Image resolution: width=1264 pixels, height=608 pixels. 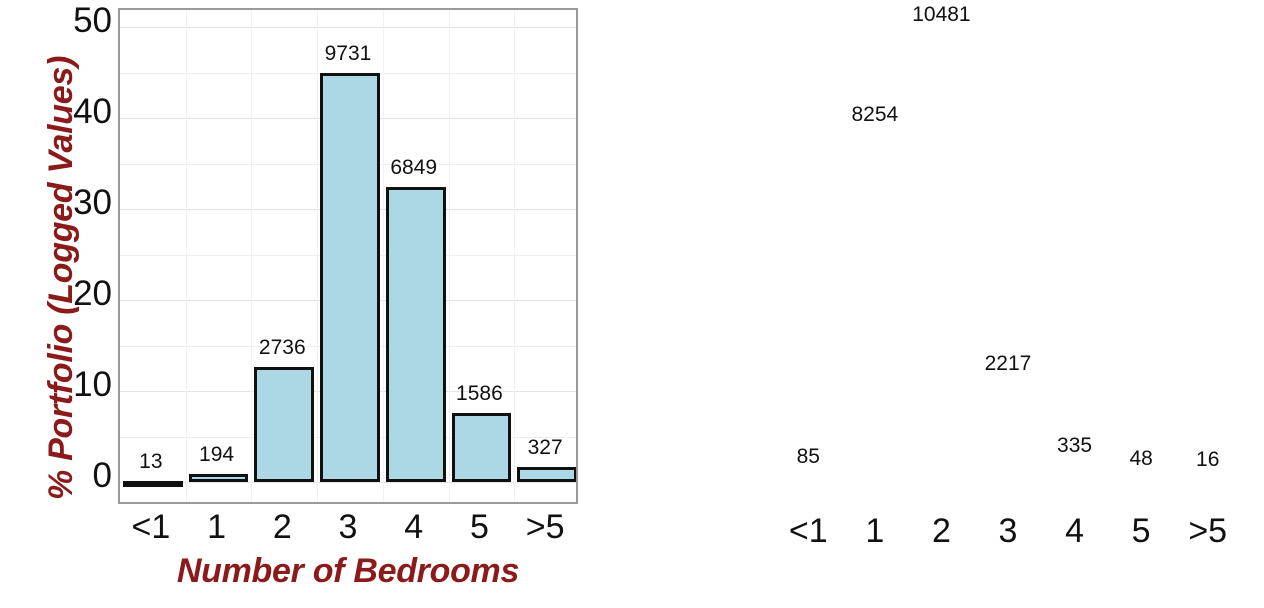 What do you see at coordinates (1208, 460) in the screenshot?
I see `bar-value-label: 16` at bounding box center [1208, 460].